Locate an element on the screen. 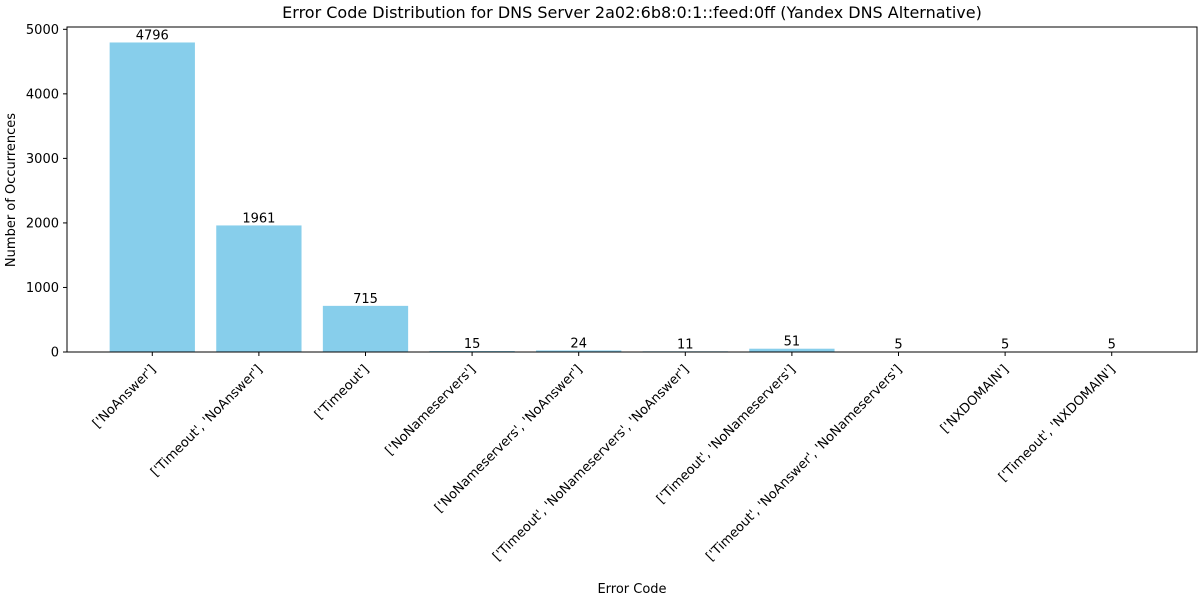 Image resolution: width=1200 pixels, height=600 pixels. bar-value-label: 15 is located at coordinates (472, 344).